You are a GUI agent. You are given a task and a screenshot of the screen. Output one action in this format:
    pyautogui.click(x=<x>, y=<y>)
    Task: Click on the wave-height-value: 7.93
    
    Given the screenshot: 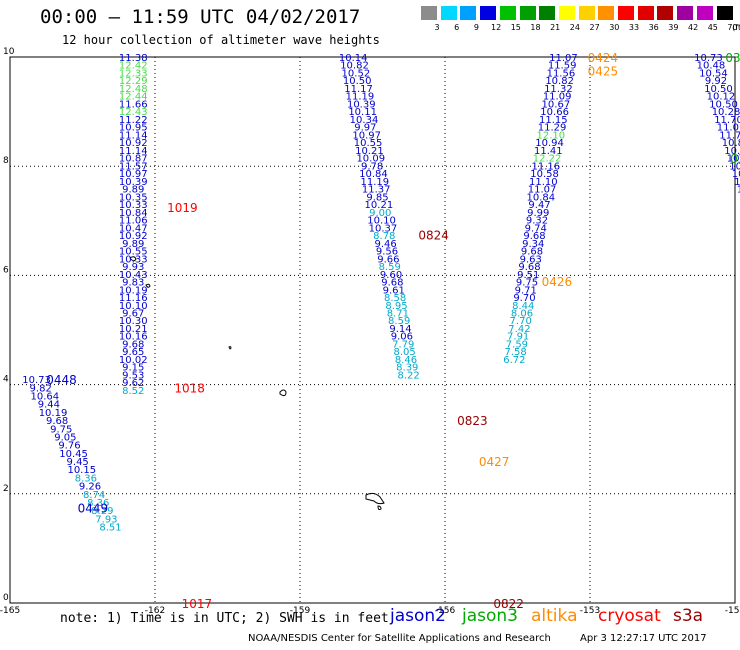 What is the action you would take?
    pyautogui.click(x=106, y=519)
    